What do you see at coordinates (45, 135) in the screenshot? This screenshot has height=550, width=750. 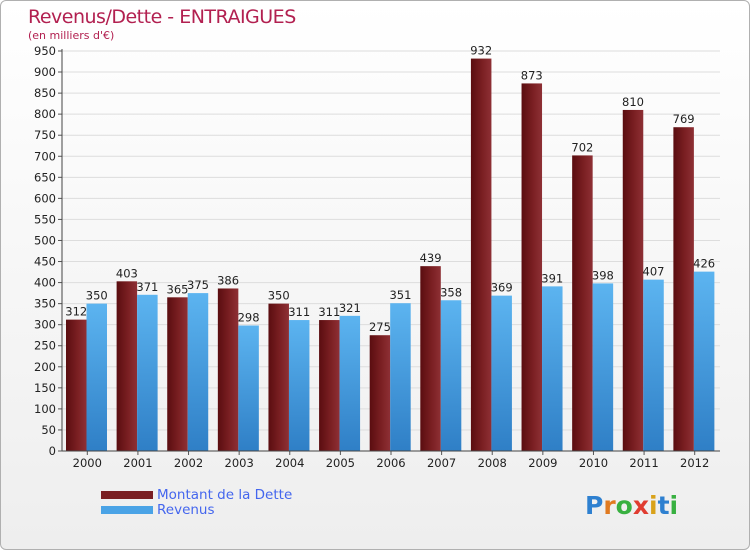 I see `y-tick-label: 750` at bounding box center [45, 135].